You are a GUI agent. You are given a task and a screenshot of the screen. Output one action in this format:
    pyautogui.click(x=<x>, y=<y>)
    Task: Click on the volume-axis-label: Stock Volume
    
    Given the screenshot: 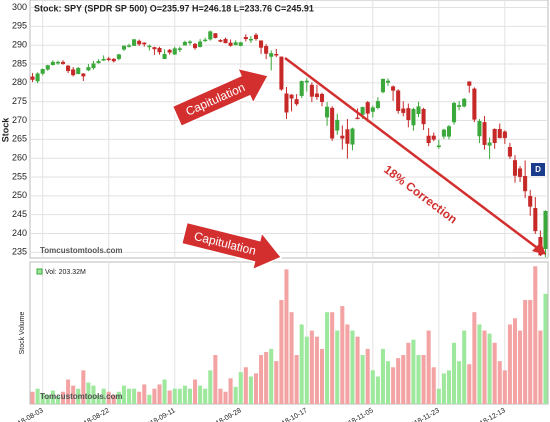 What is the action you would take?
    pyautogui.click(x=22, y=332)
    